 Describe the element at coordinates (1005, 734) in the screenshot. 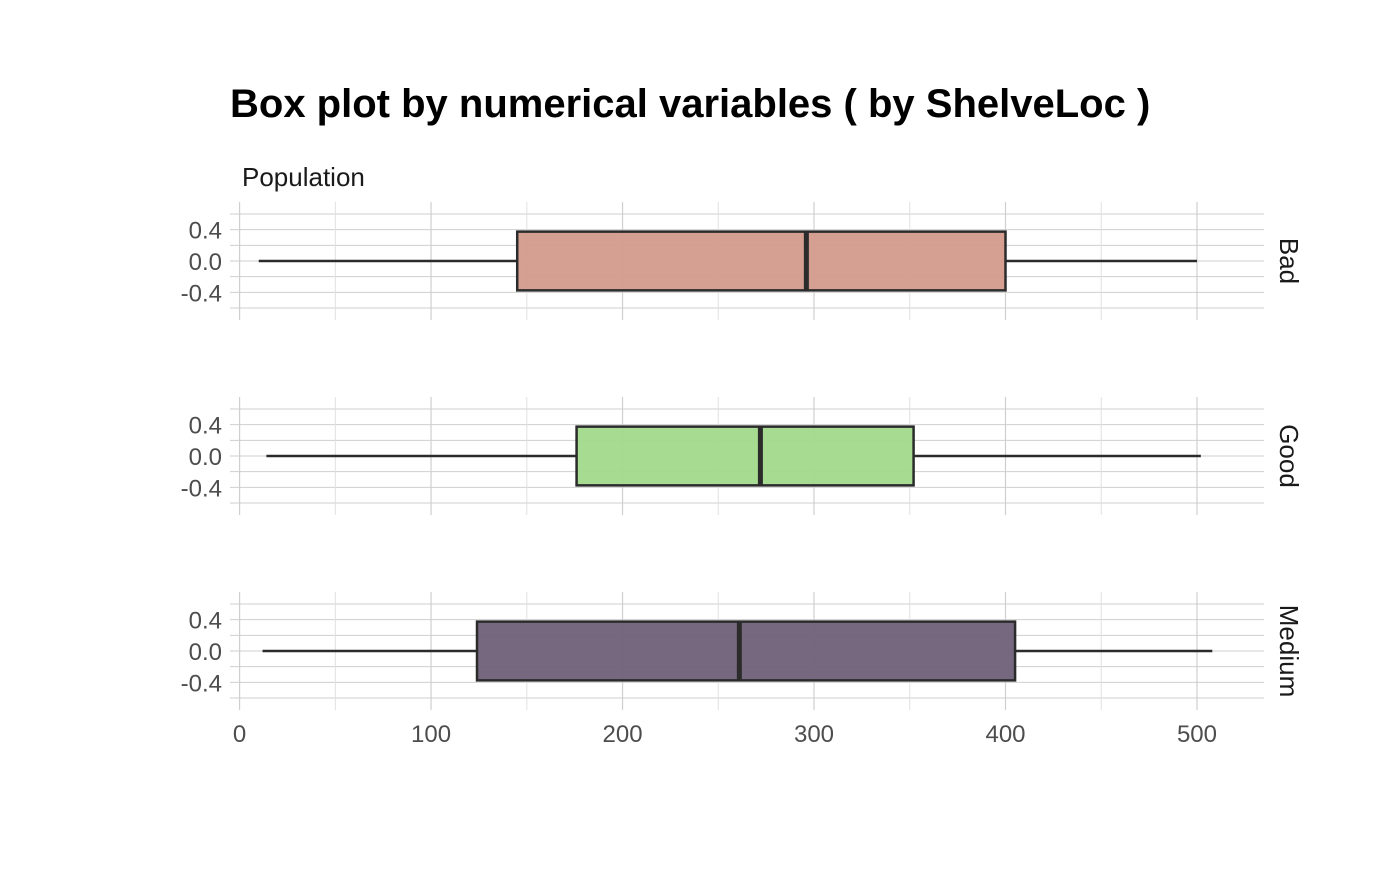

I see `x-tick-label: 400` at that location.